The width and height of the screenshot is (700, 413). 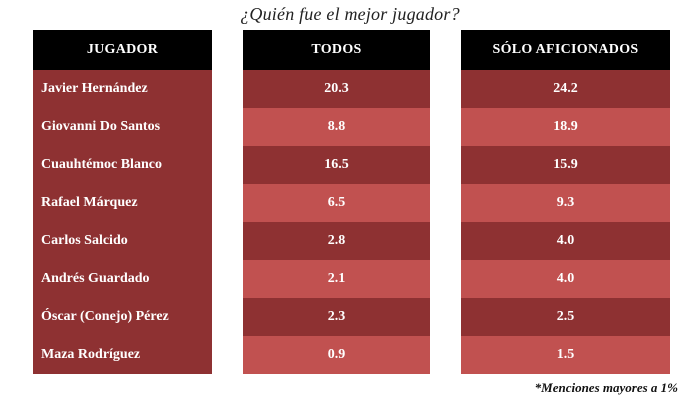 I want to click on todos-cell: 6.5, so click(x=336, y=203).